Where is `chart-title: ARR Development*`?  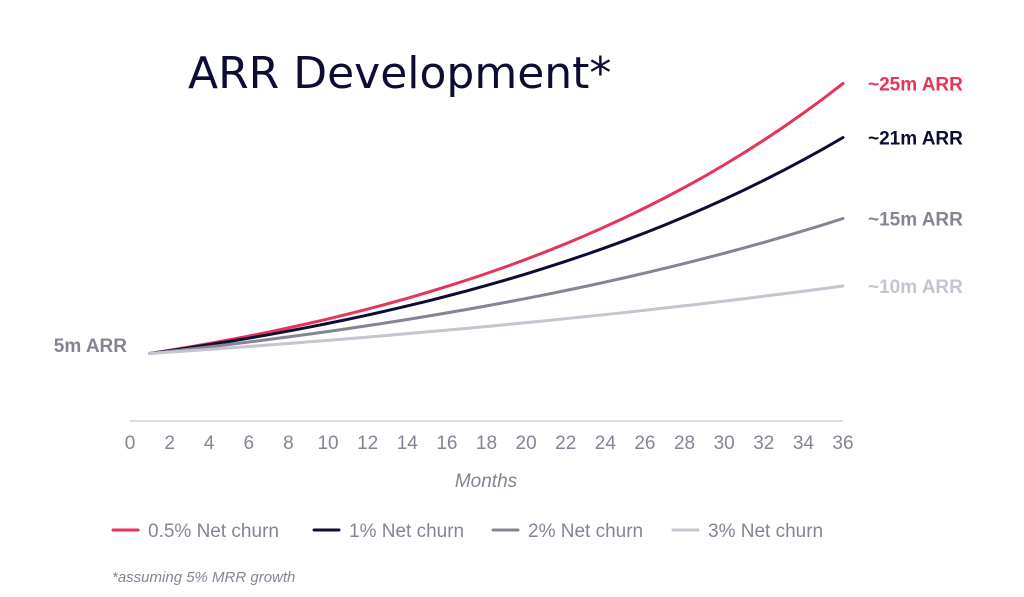
chart-title: ARR Development* is located at coordinates (399, 73).